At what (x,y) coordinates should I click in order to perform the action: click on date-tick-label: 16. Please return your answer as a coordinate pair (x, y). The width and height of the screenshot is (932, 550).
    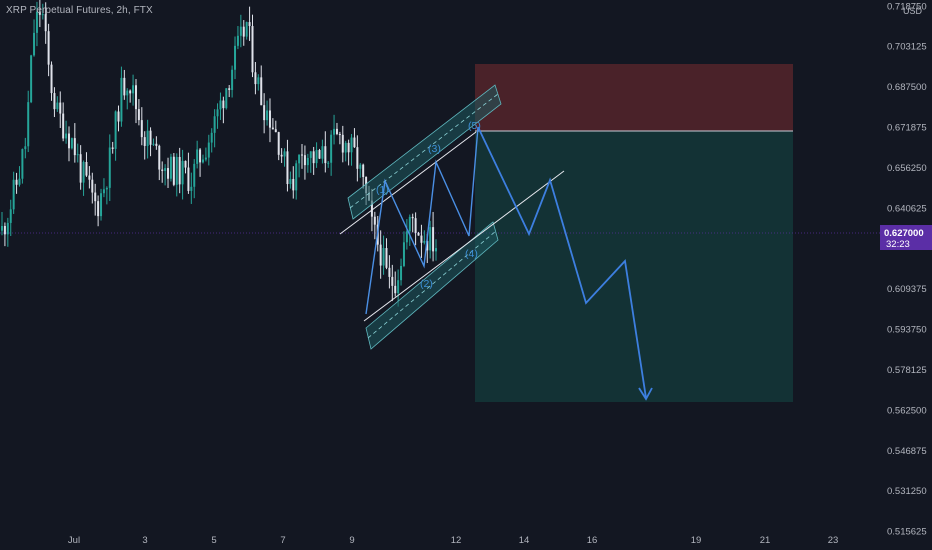
    Looking at the image, I should click on (592, 540).